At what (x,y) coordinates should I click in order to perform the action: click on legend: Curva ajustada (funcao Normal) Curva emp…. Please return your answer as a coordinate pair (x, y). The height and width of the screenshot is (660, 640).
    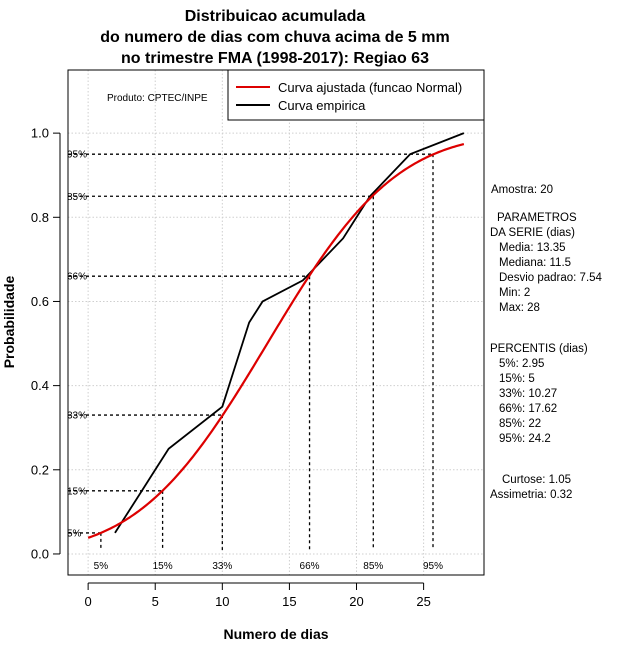
    Looking at the image, I should click on (356, 95).